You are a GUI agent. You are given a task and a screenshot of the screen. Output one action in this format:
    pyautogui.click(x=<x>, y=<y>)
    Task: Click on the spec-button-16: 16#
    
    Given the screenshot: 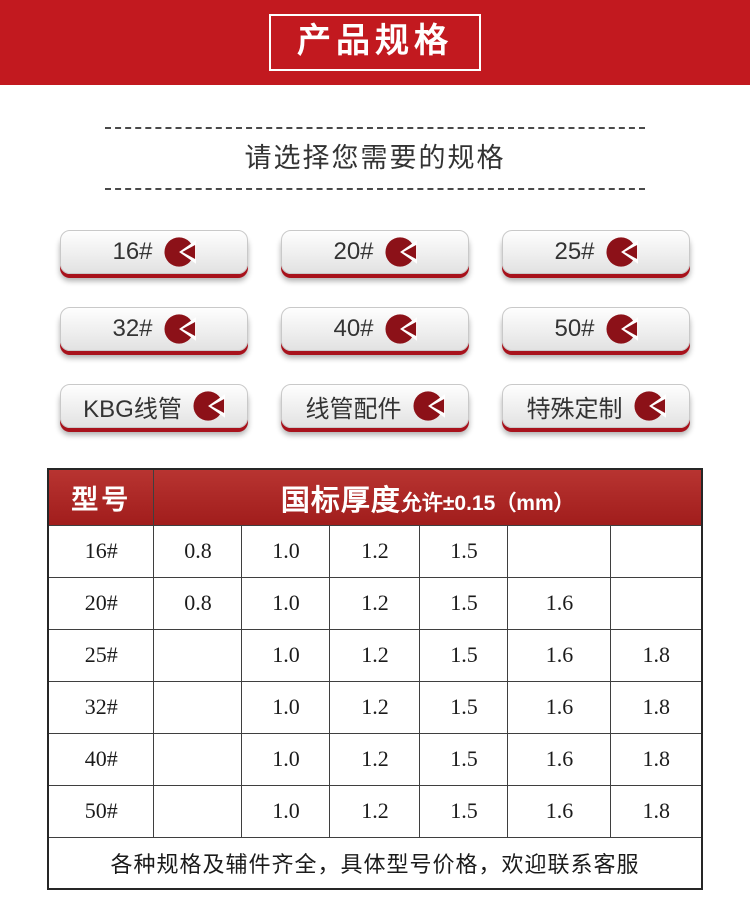 What is the action you would take?
    pyautogui.click(x=154, y=252)
    